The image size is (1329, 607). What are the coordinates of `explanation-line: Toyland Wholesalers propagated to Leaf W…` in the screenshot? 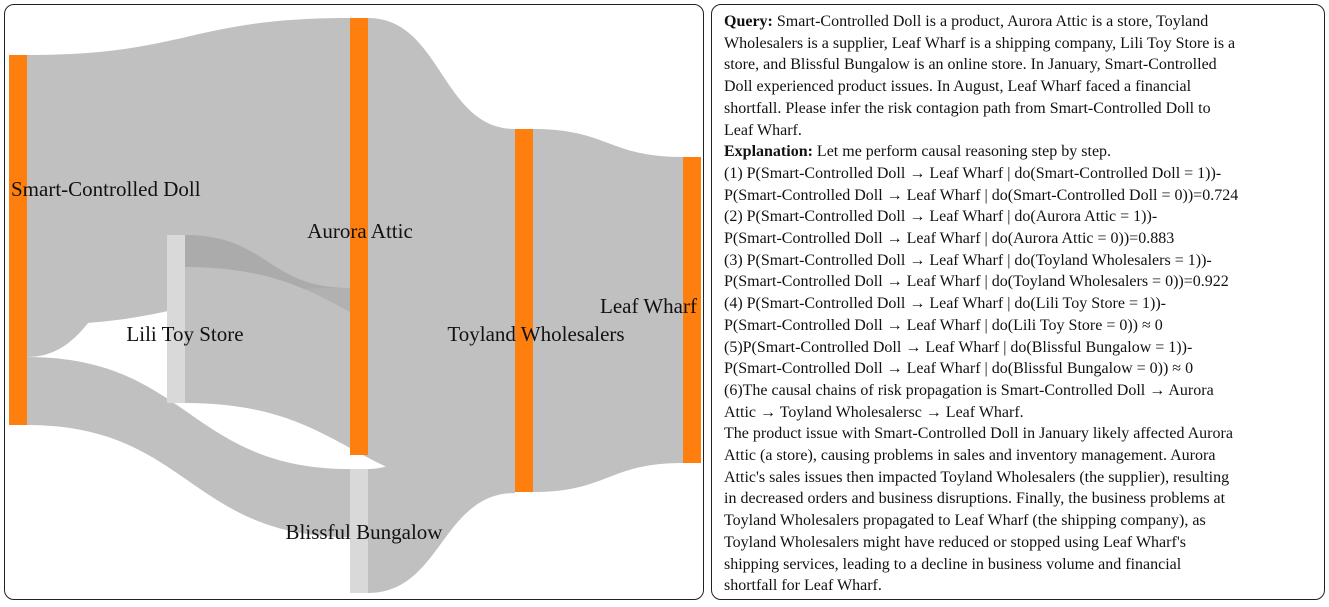 It's located at (965, 521).